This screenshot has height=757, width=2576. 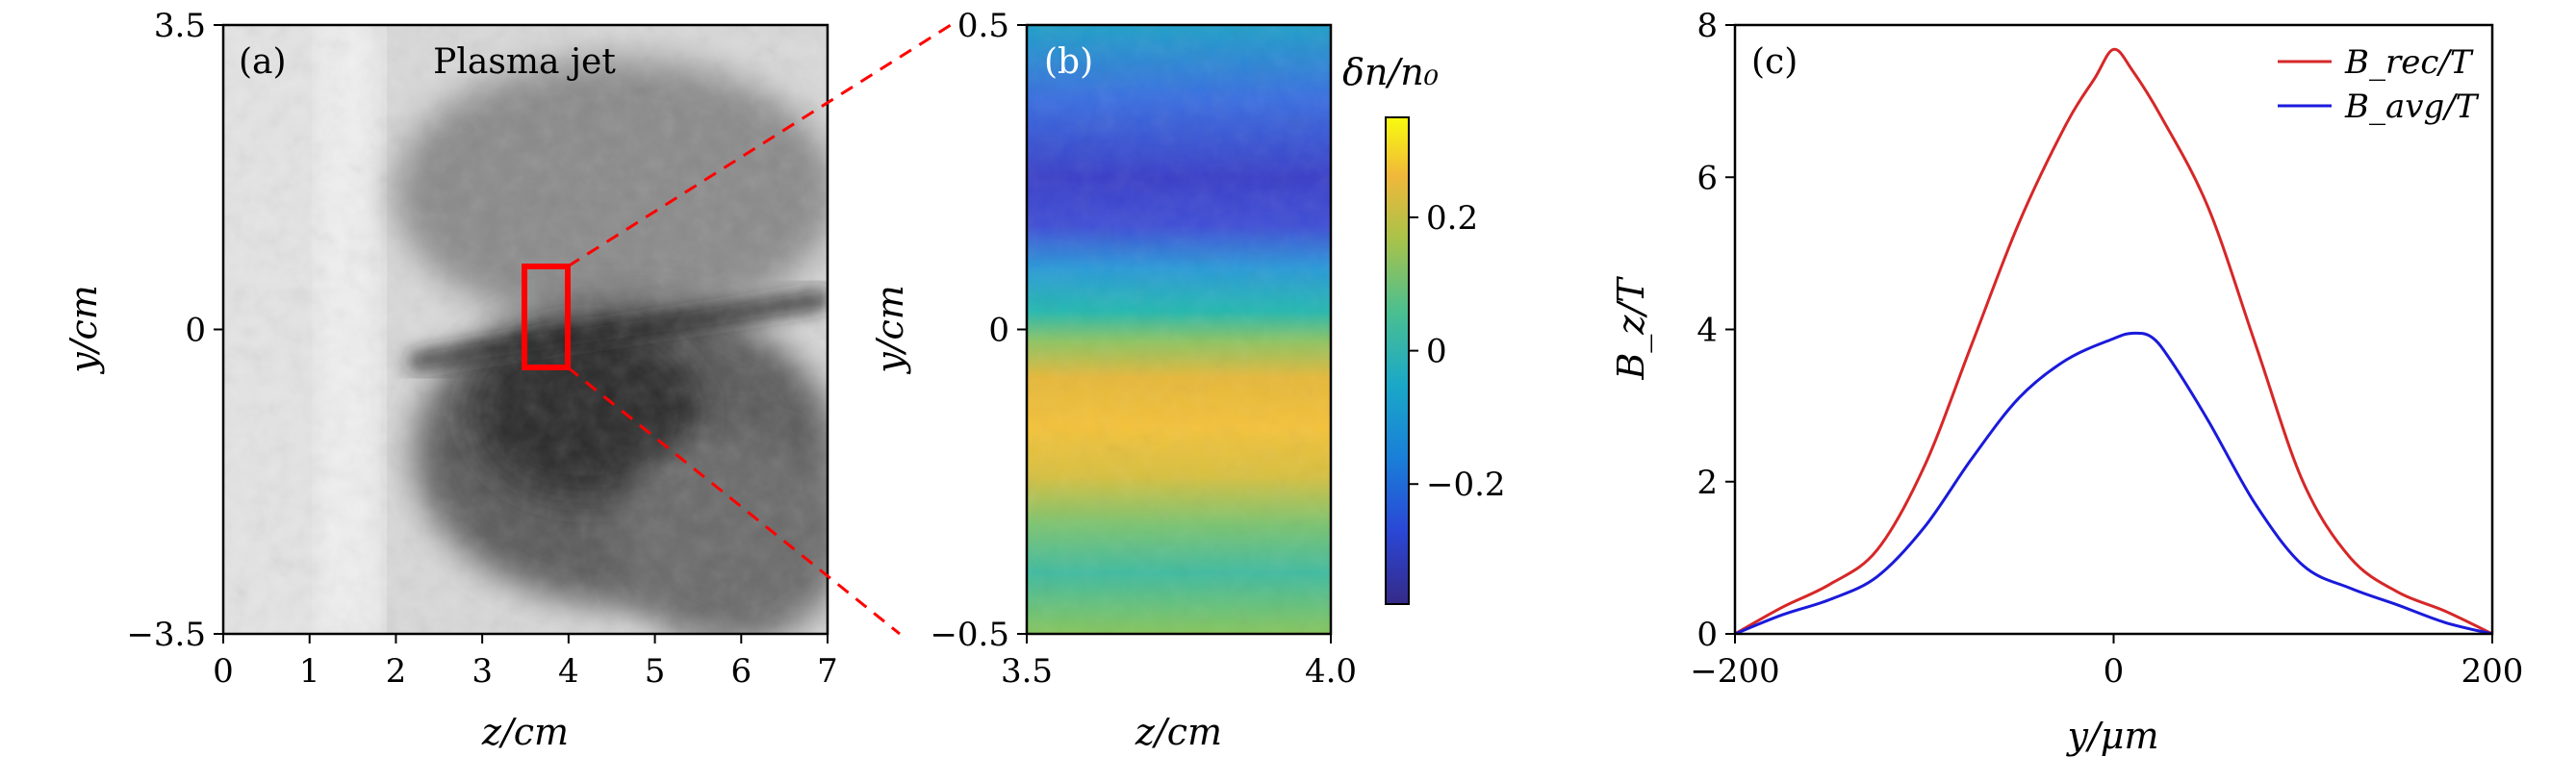 I want to click on colorbar-tick-label: −0.2, so click(x=1466, y=485).